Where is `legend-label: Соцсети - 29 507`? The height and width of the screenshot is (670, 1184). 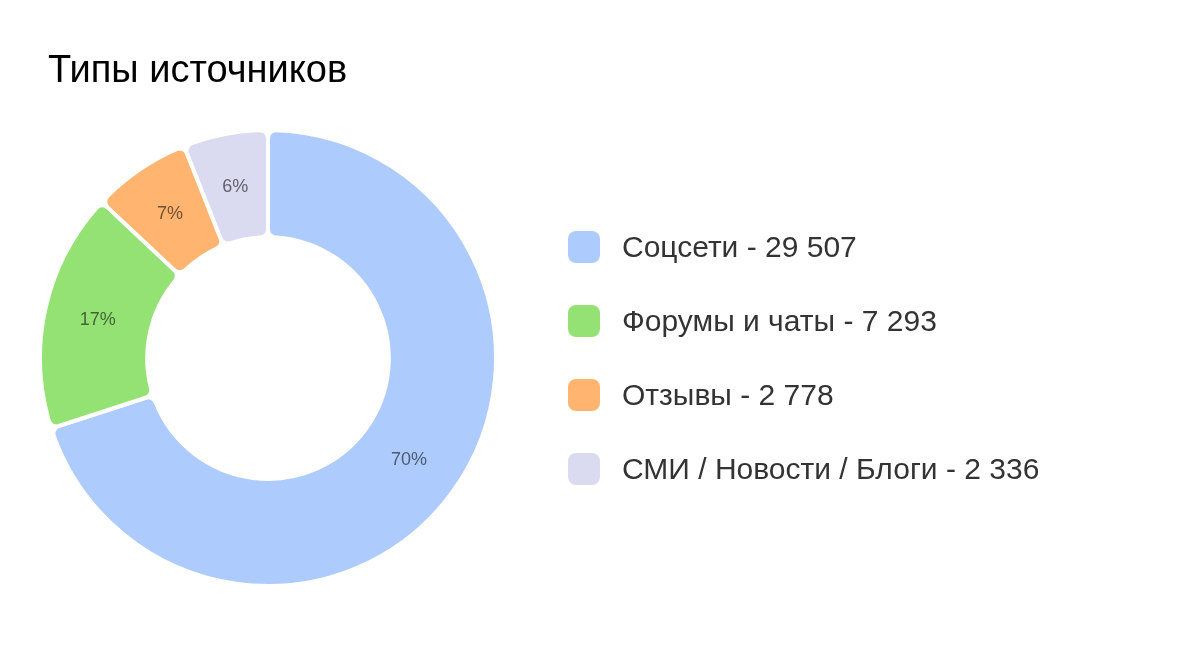 legend-label: Соцсети - 29 507 is located at coordinates (739, 247).